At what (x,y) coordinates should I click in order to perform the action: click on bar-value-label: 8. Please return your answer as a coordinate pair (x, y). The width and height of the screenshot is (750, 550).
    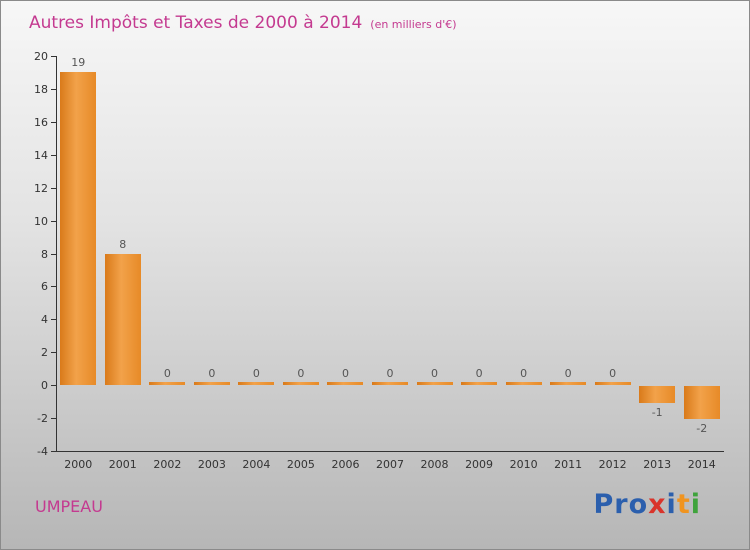
    Looking at the image, I should click on (123, 244).